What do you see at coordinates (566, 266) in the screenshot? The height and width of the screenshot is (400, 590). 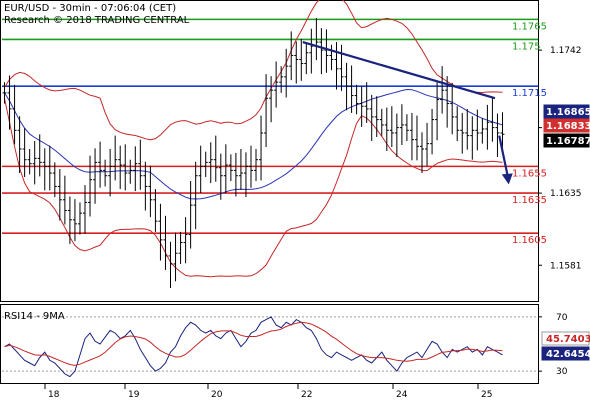 I see `y-tick-label: 1.1581` at bounding box center [566, 266].